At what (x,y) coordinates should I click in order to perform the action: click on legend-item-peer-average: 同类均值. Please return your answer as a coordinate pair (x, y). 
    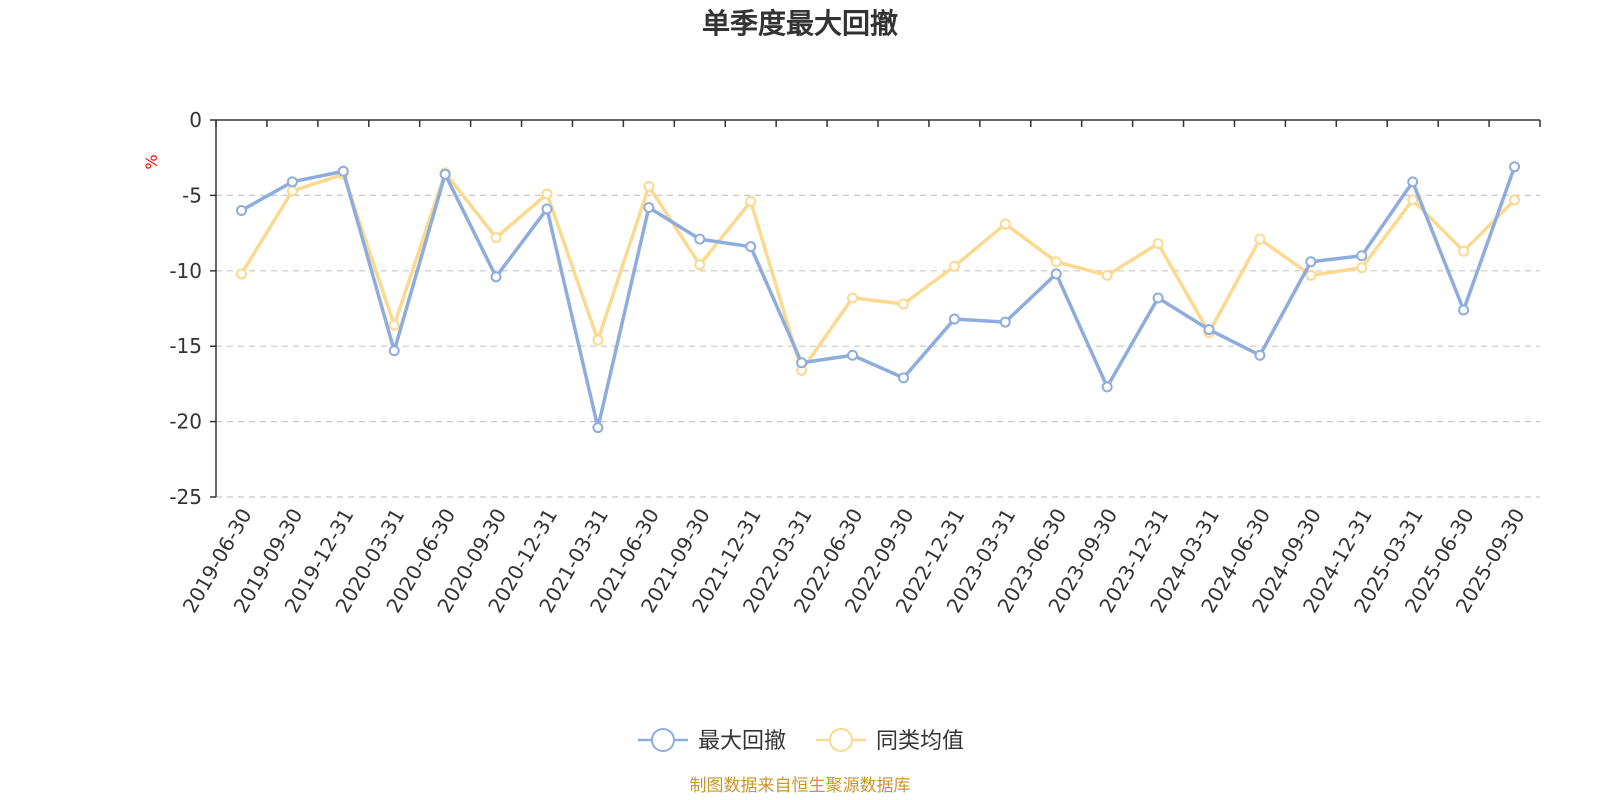
    Looking at the image, I should click on (890, 741).